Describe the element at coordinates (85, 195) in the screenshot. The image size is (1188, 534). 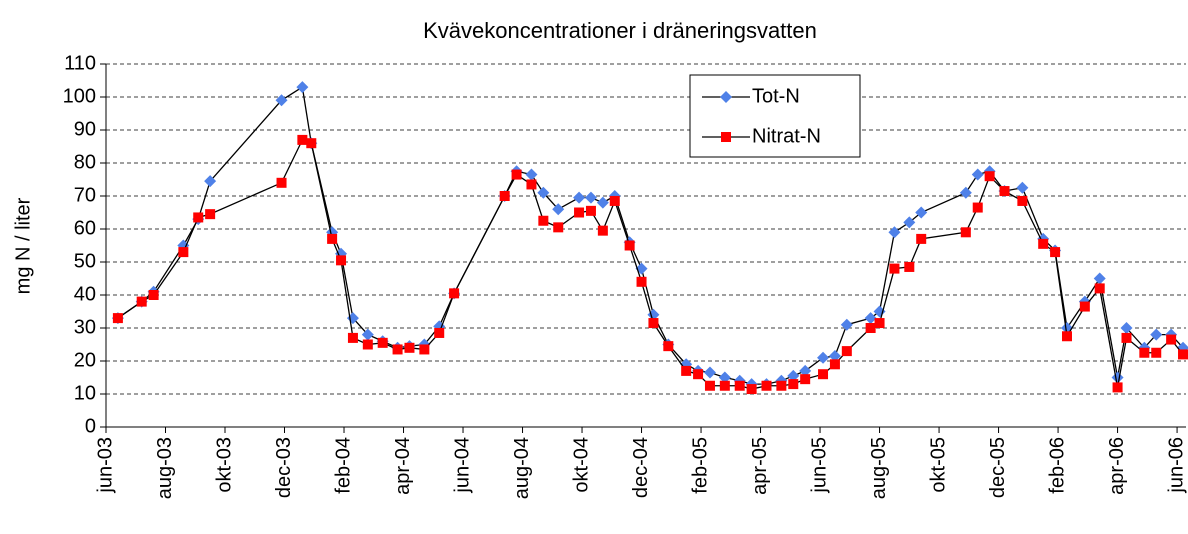
I see `y-tick-label: 70` at that location.